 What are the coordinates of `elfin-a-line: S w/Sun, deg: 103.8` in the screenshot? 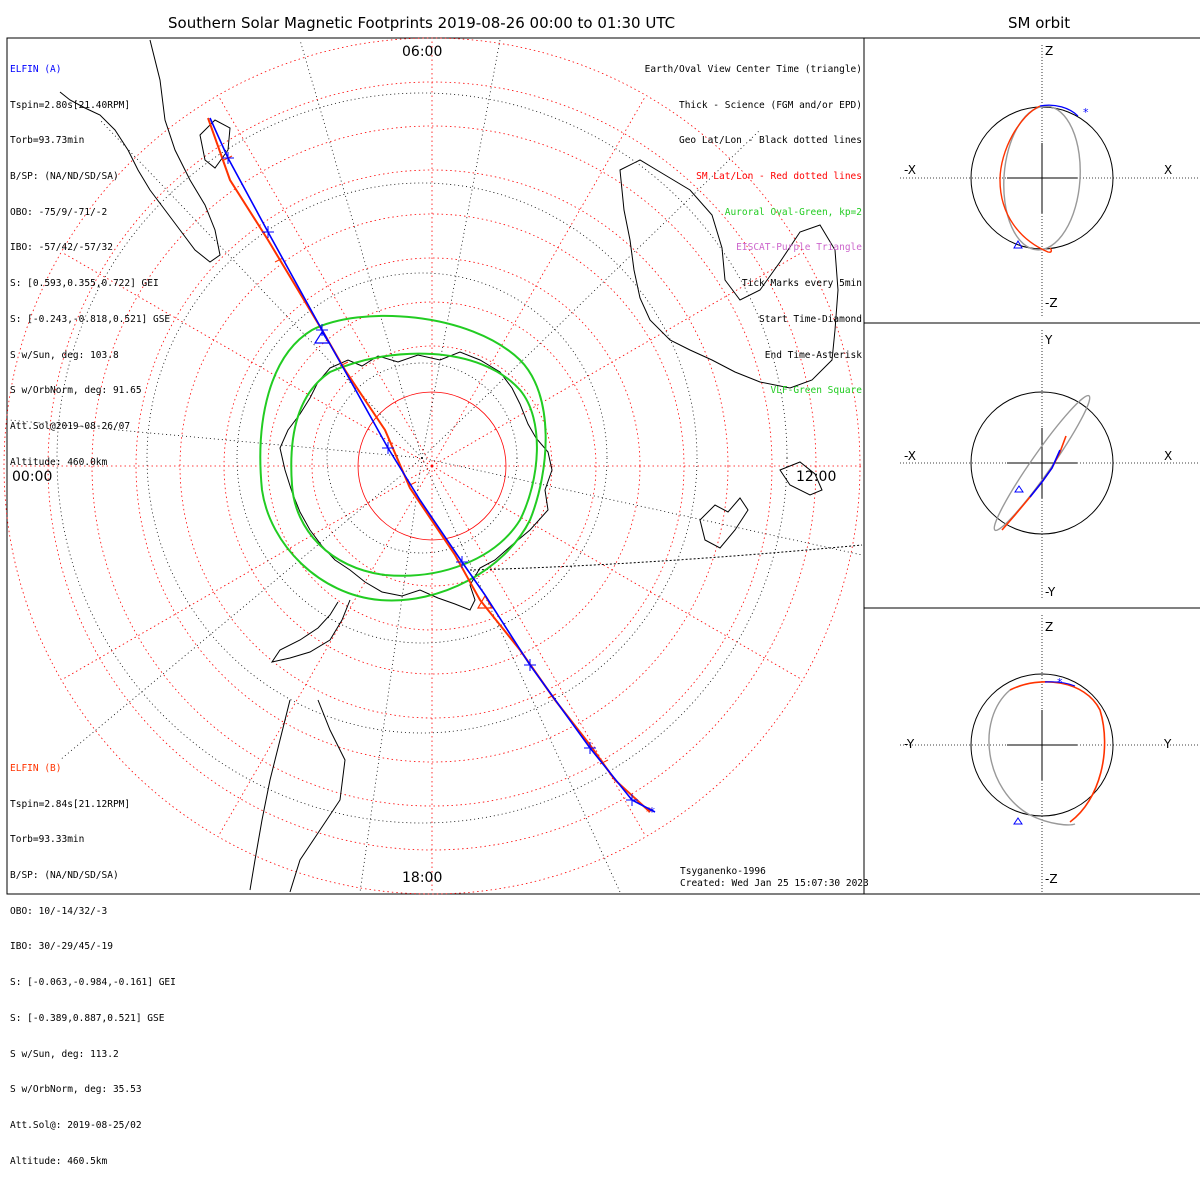 It's located at (64, 355).